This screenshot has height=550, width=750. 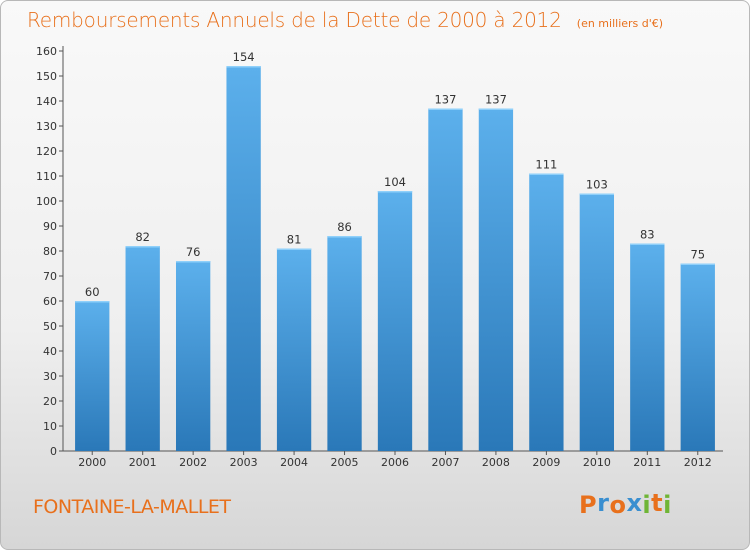 I want to click on y-tick-label: 140, so click(x=46, y=101).